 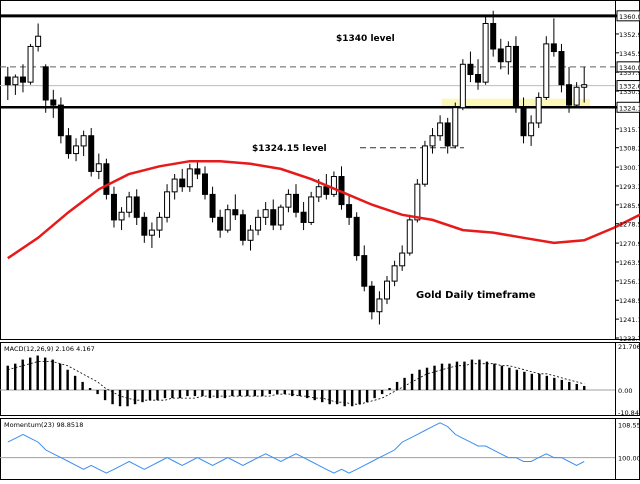 I want to click on macd-tick-label: -10.84, so click(x=628, y=413).